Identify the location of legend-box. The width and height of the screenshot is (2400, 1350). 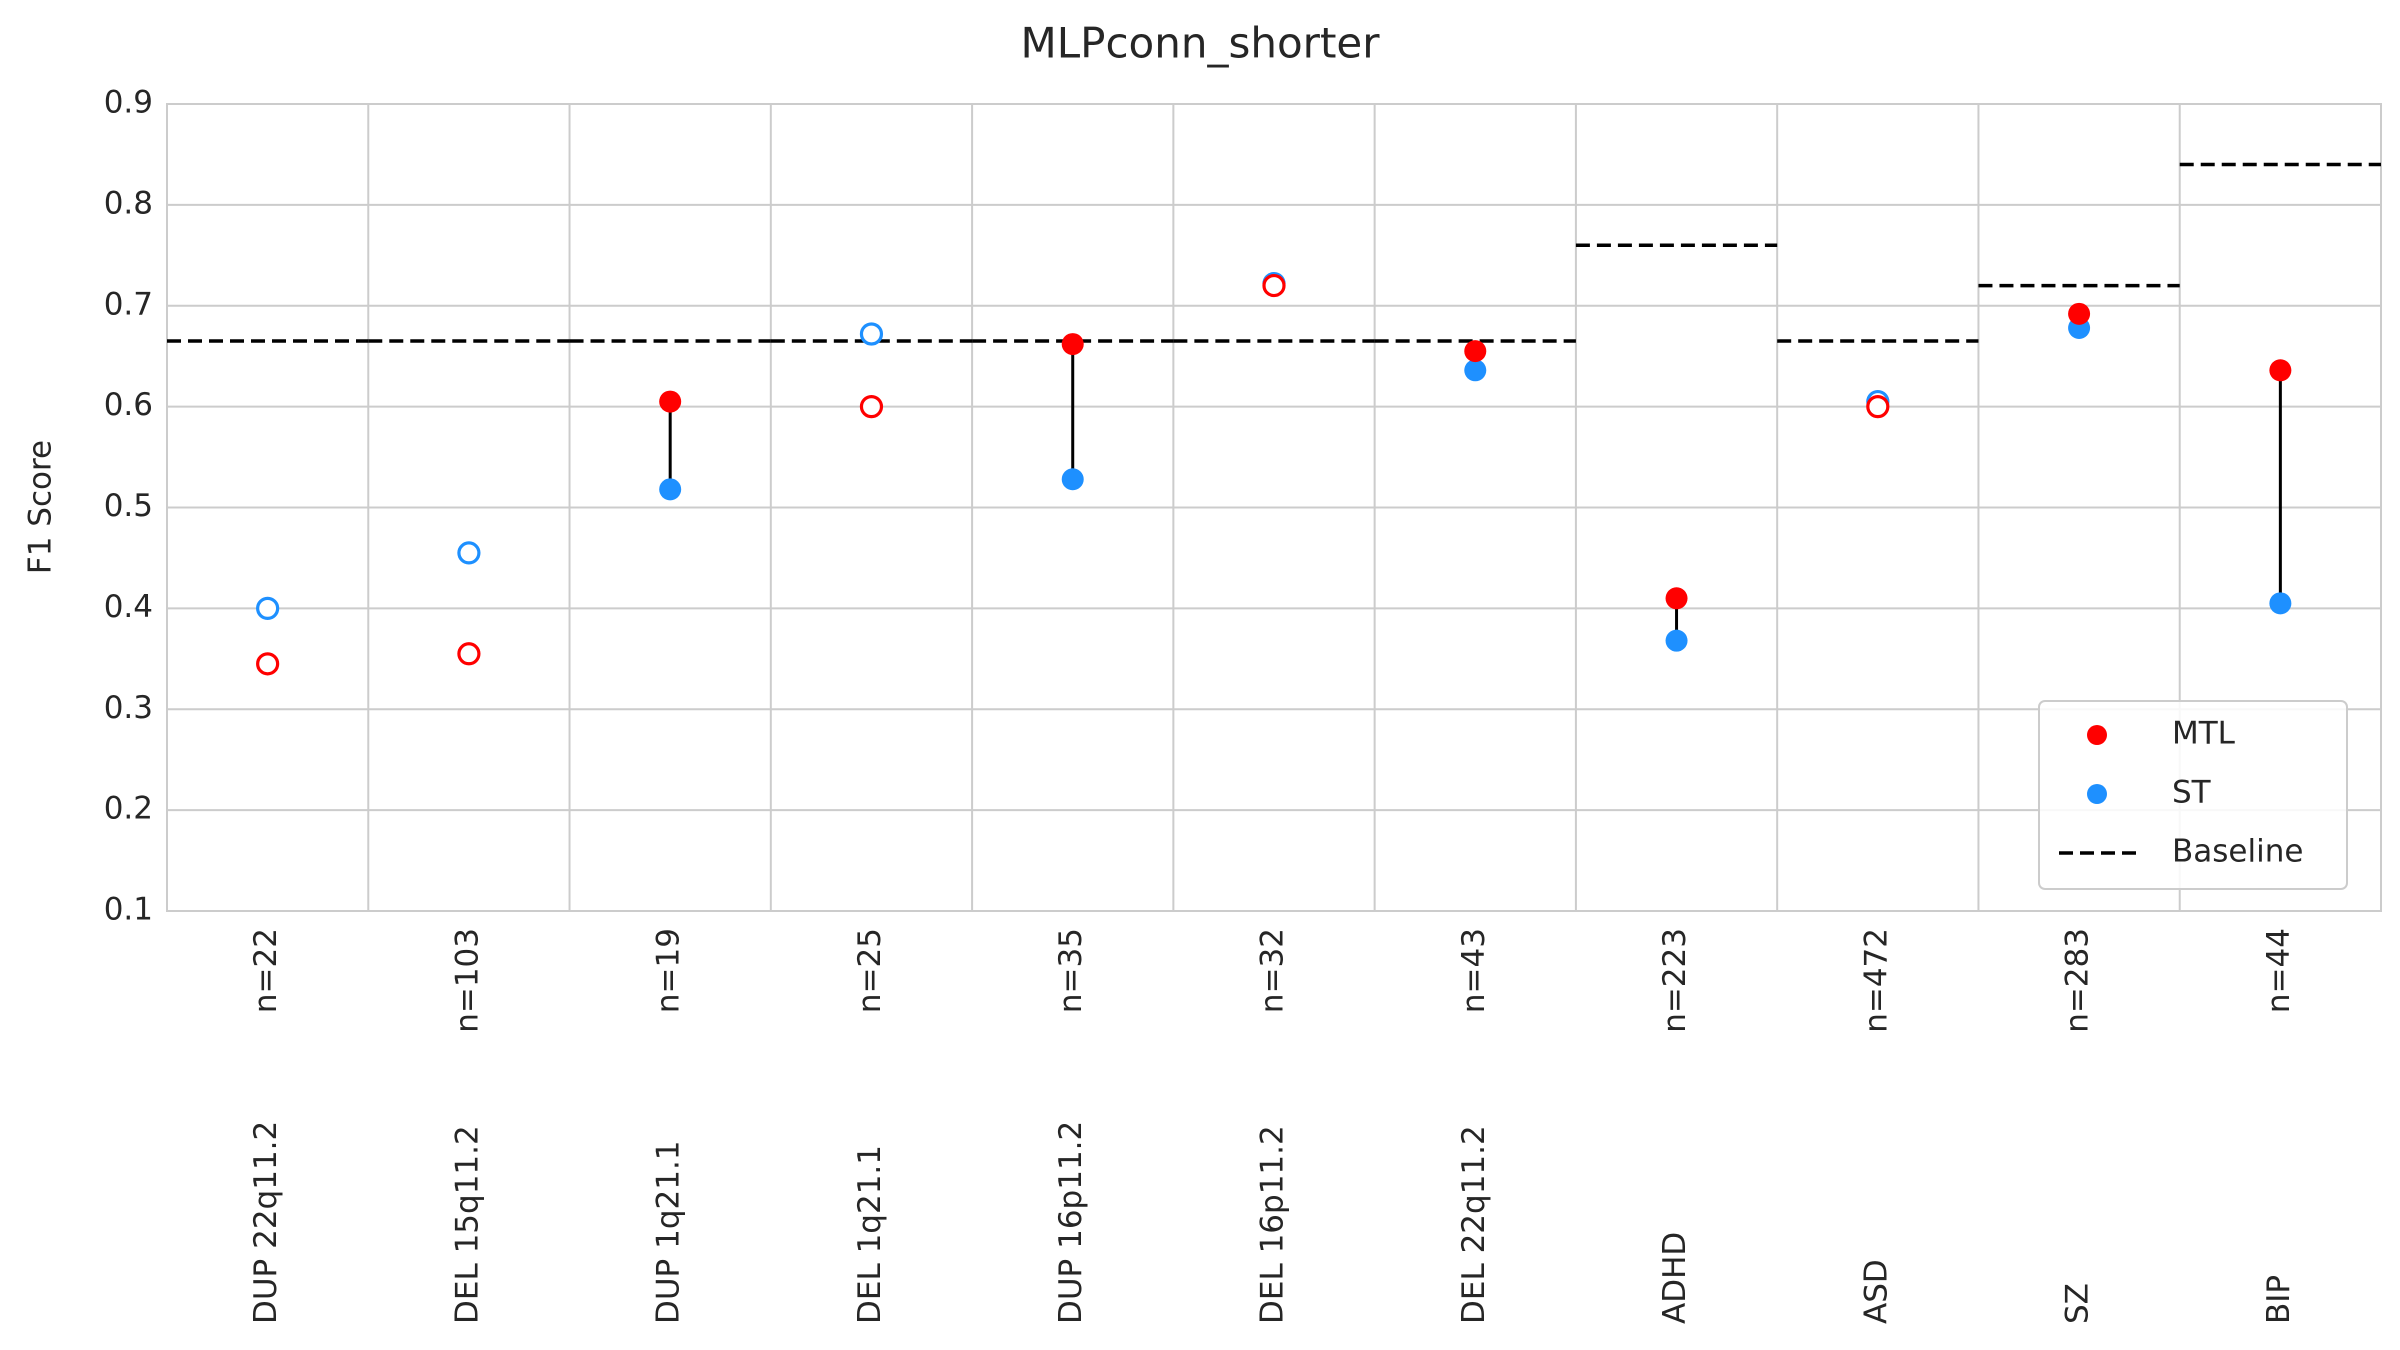
(2193, 795).